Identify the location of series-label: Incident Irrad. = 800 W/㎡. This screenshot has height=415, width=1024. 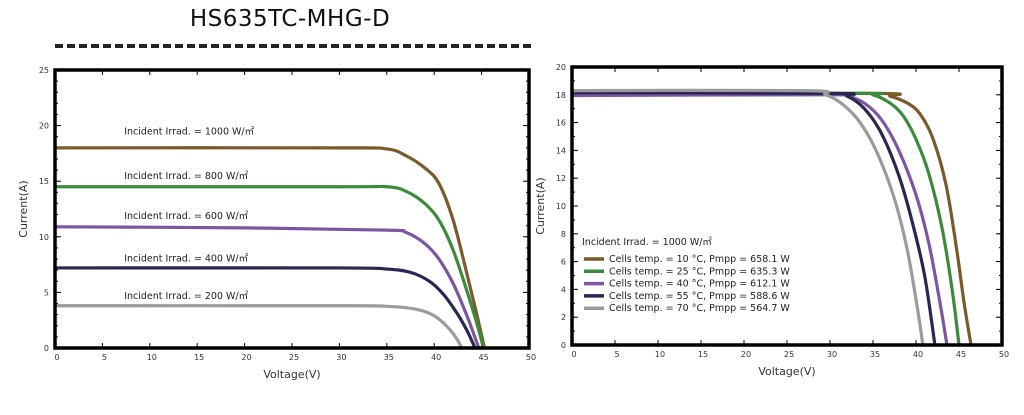
(186, 176).